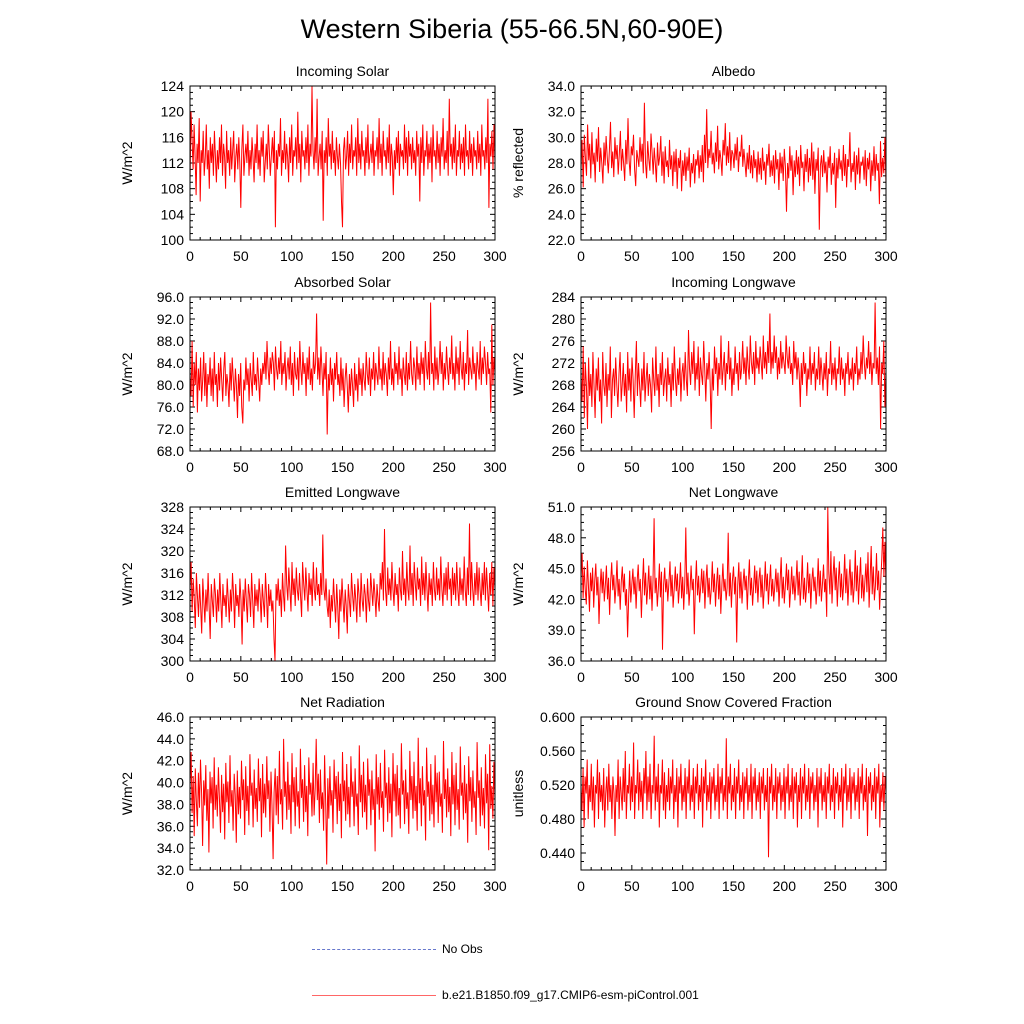 The width and height of the screenshot is (1024, 1024). What do you see at coordinates (173, 214) in the screenshot?
I see `y-tick-label: 104` at bounding box center [173, 214].